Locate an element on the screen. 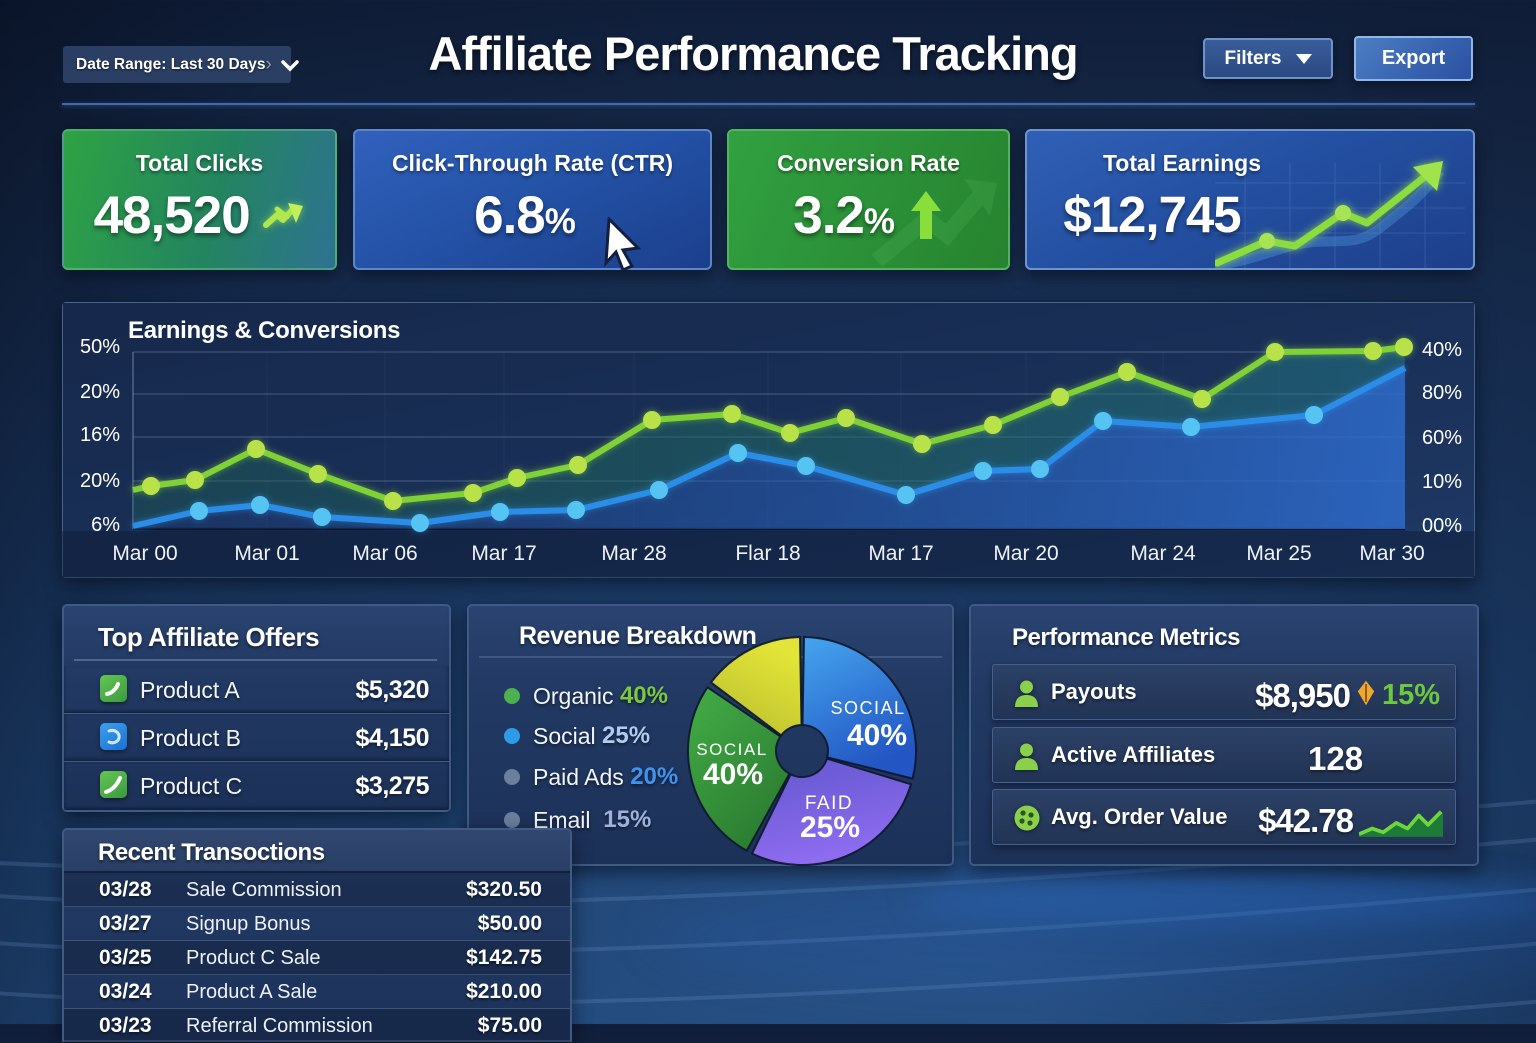 This screenshot has width=1536, height=1043. svg-text: Mar 28 is located at coordinates (633, 553).